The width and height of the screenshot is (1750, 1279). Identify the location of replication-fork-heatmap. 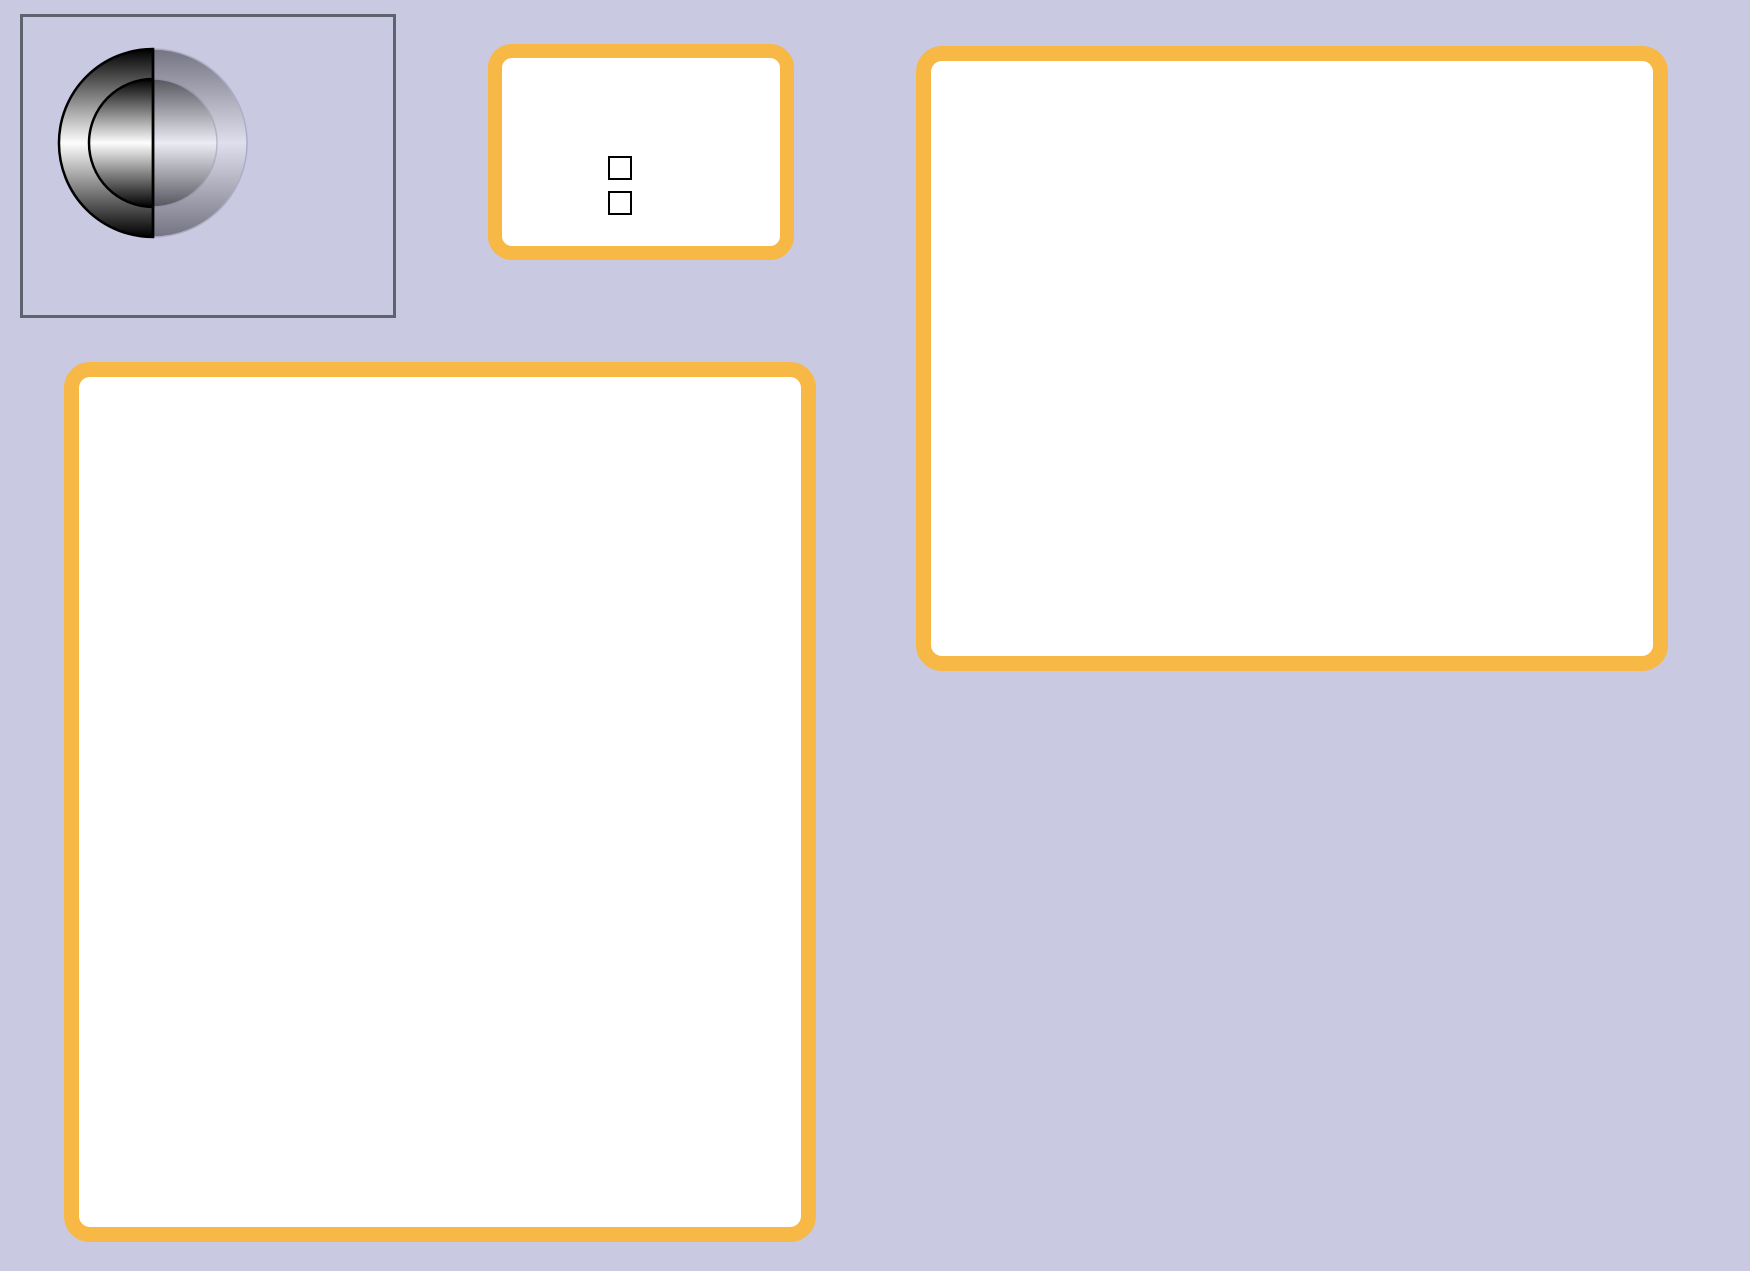
(1292, 339).